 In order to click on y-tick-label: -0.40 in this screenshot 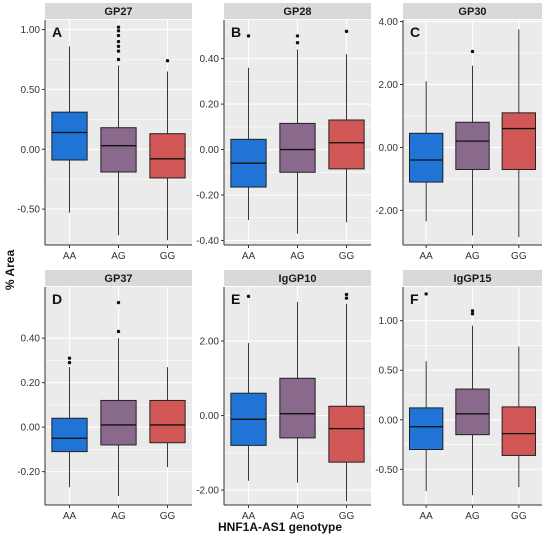, I will do `click(207, 241)`.